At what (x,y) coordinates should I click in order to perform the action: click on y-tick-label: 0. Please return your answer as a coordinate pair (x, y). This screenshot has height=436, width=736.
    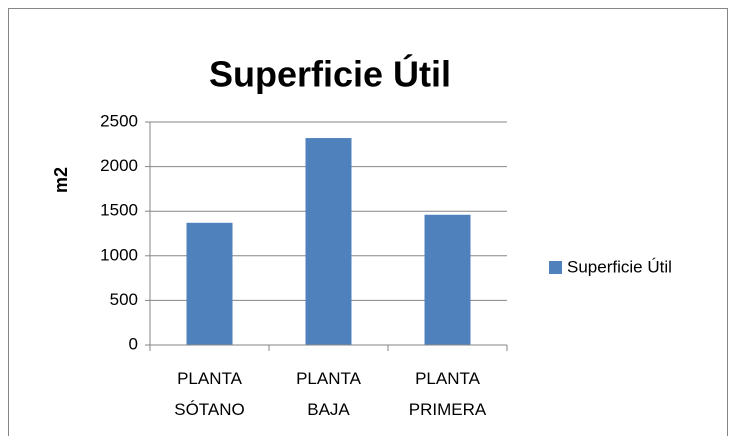
    Looking at the image, I should click on (133, 343).